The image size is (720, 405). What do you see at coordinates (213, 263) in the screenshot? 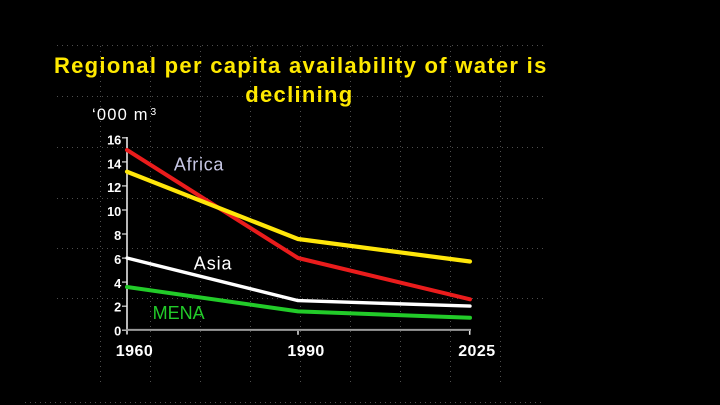
I see `svg-text: Asia` at bounding box center [213, 263].